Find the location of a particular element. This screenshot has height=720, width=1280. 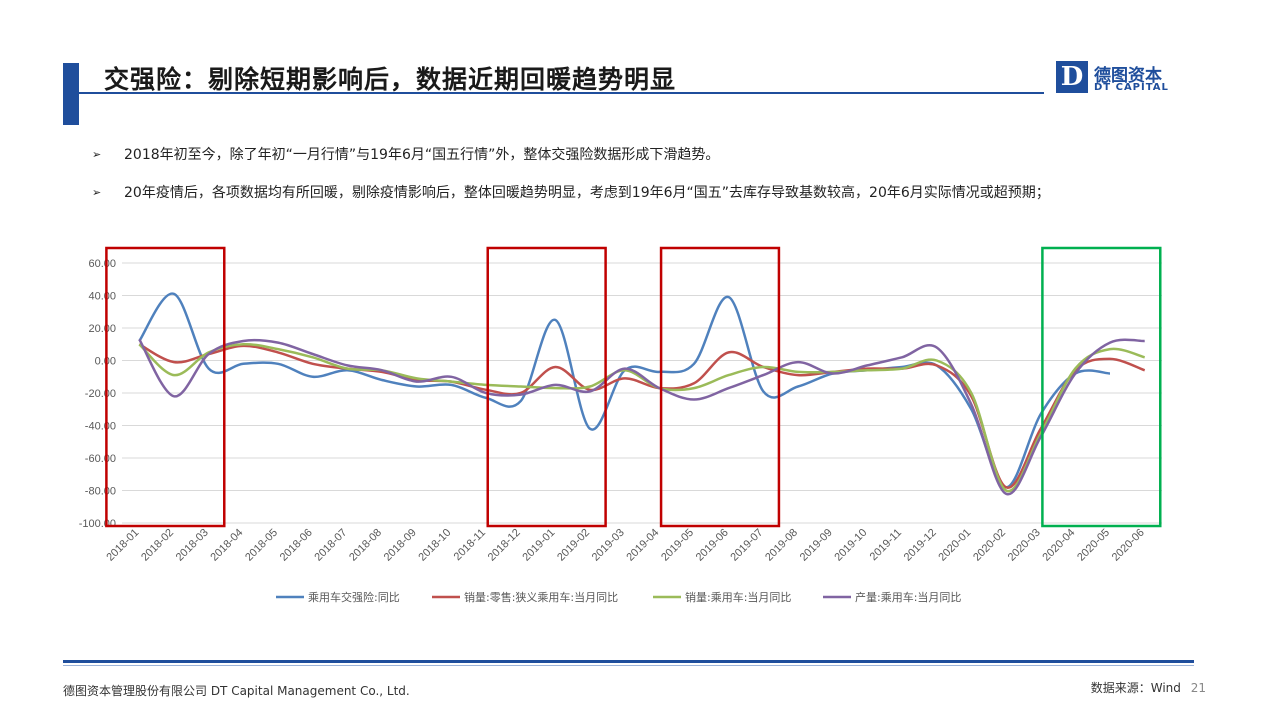

x-tick-label: 2018-01 is located at coordinates (122, 545).